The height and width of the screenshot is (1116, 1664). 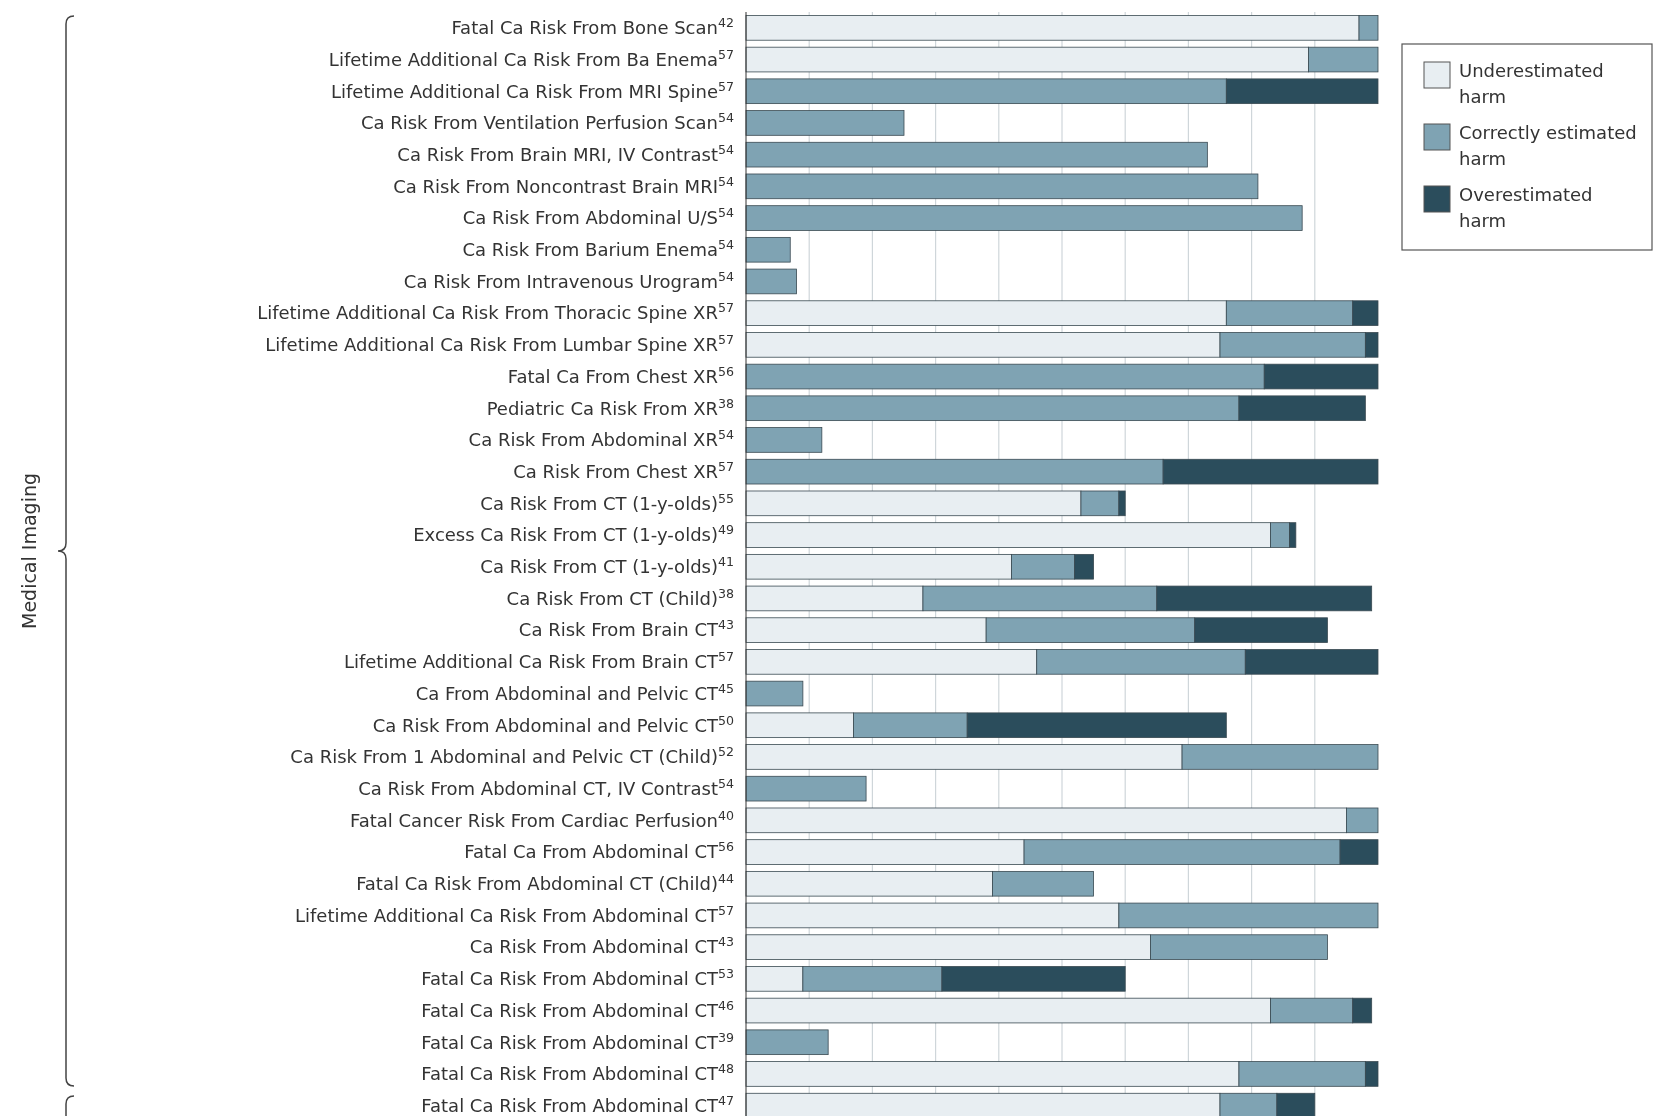 I want to click on y-tick-label: Fatal Ca Risk From Abdominal CT (Child)$^{44}$, so click(x=545, y=882).